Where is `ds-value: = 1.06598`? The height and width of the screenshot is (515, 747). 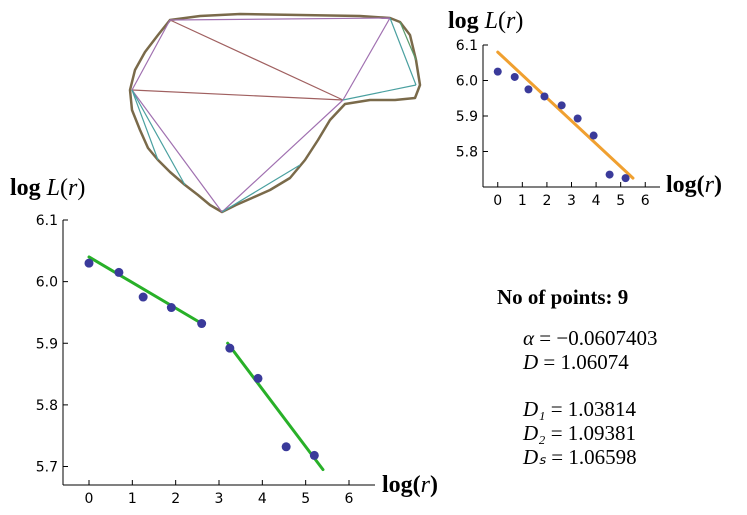
ds-value: = 1.06598 is located at coordinates (594, 457).